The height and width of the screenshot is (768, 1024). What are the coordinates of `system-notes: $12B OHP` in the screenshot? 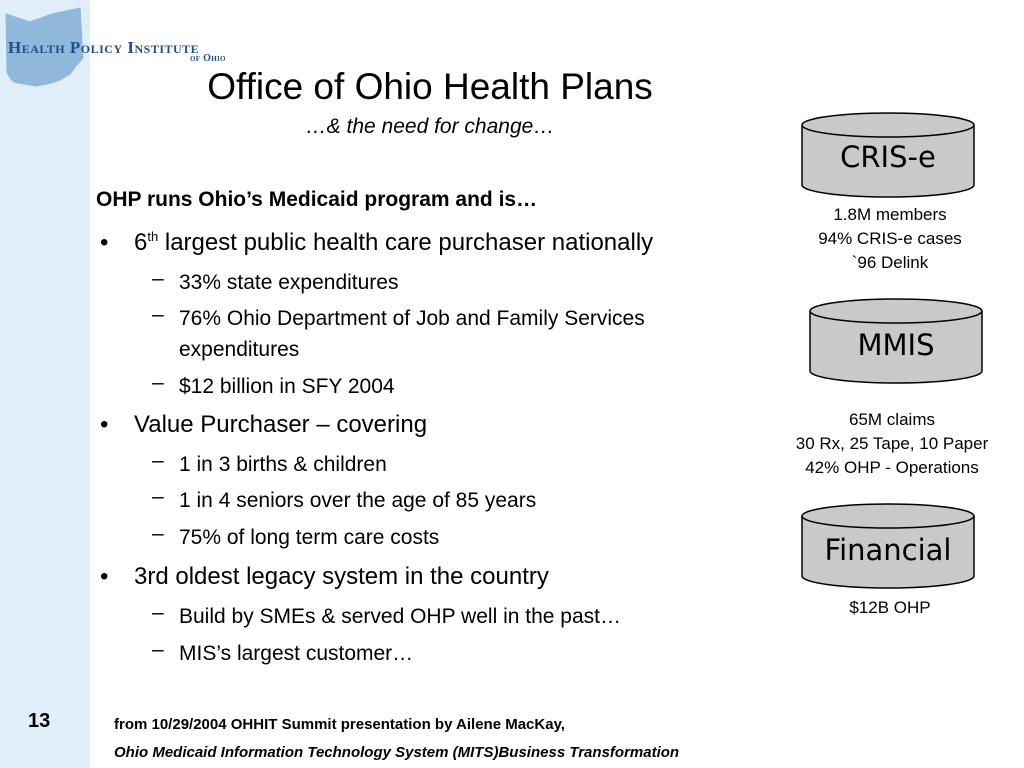 It's located at (890, 608).